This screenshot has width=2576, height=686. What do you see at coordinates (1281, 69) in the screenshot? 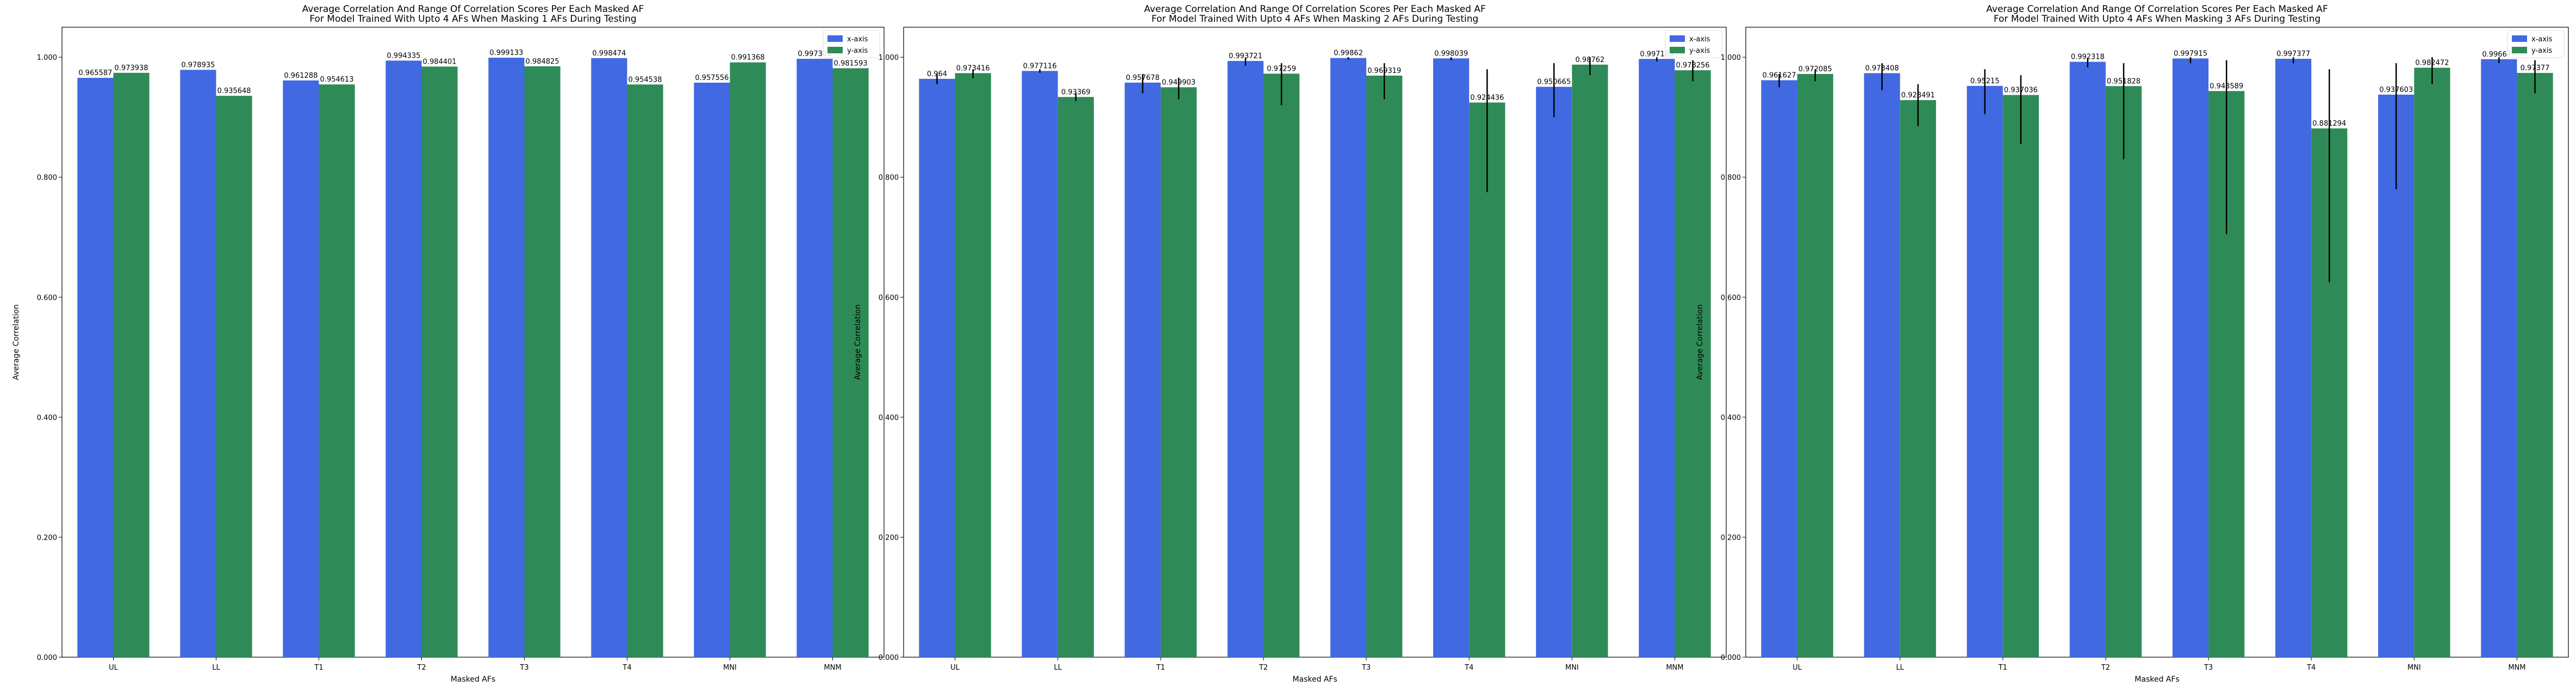
I see `bar-value-label: 0.97259` at bounding box center [1281, 69].